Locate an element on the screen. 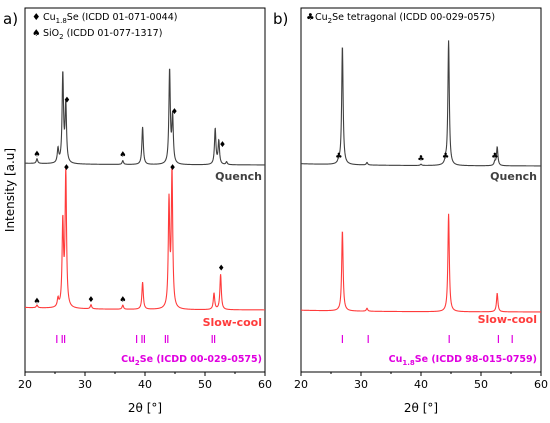 The width and height of the screenshot is (550, 423). legend-cu18se-text: Cu1.8Se (ICDD 01-071-0044) is located at coordinates (110, 18).